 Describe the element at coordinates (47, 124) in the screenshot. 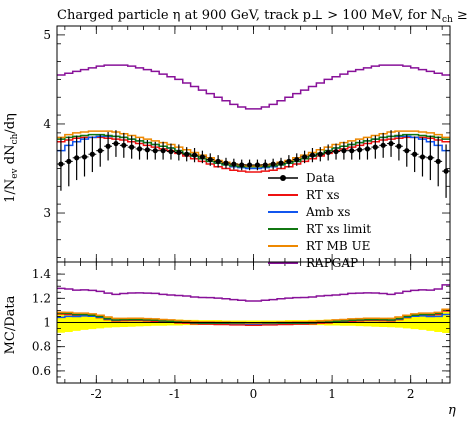

I see `main-y-tick-label: 4` at that location.